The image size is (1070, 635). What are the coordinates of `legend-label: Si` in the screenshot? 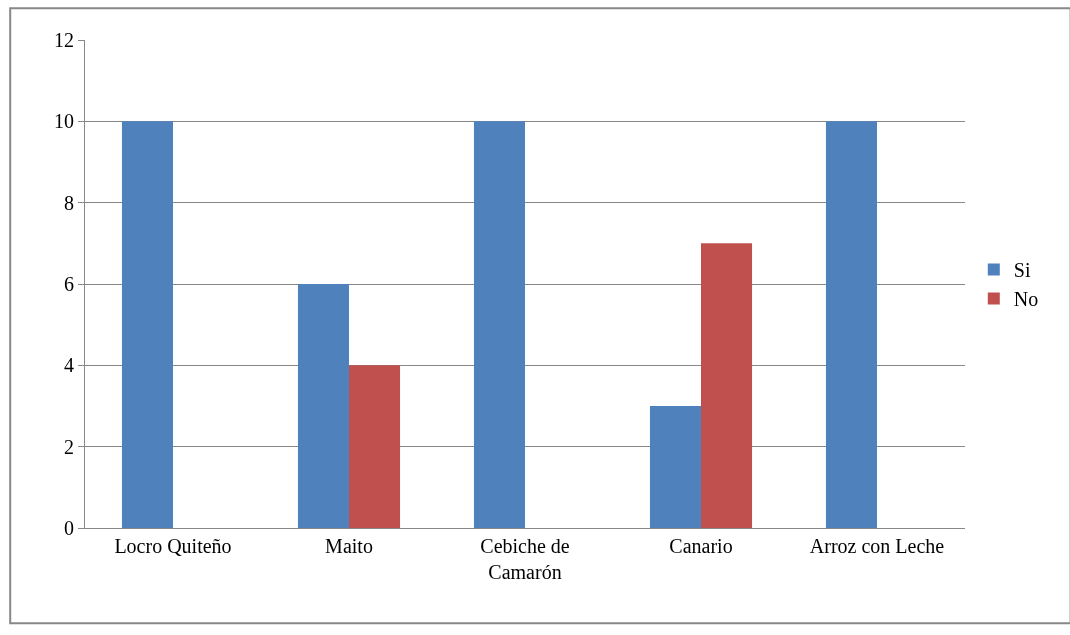 It's located at (1022, 270).